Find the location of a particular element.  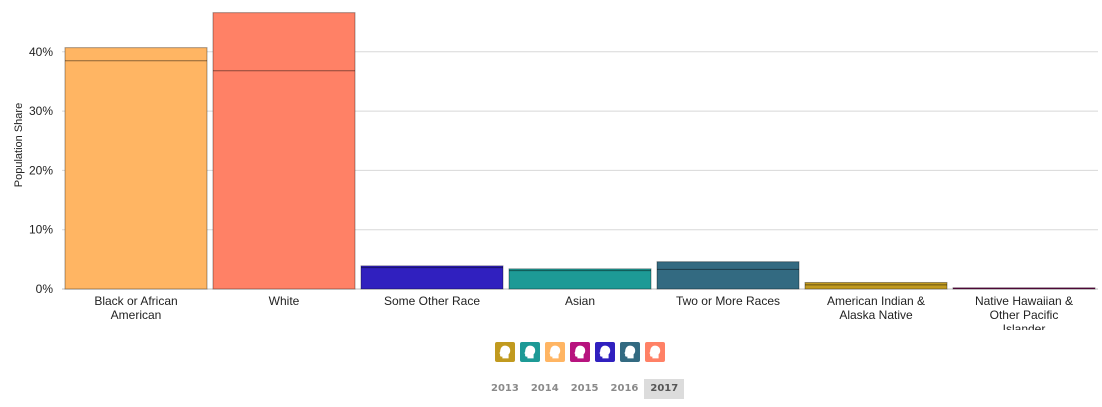

x-category-label: Black or African American is located at coordinates (135, 308).